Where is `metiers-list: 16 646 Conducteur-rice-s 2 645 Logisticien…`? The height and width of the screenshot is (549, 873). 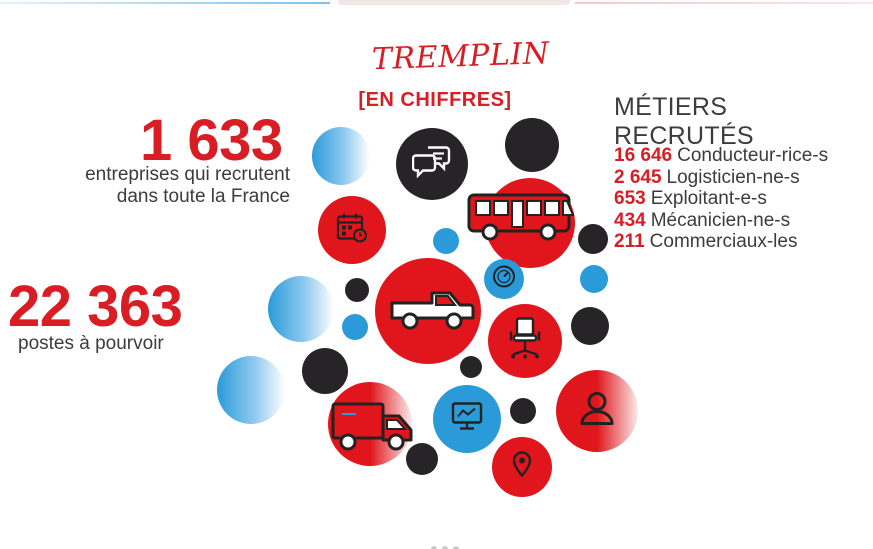
metiers-list: 16 646 Conducteur-rice-s 2 645 Logisticien… is located at coordinates (721, 199).